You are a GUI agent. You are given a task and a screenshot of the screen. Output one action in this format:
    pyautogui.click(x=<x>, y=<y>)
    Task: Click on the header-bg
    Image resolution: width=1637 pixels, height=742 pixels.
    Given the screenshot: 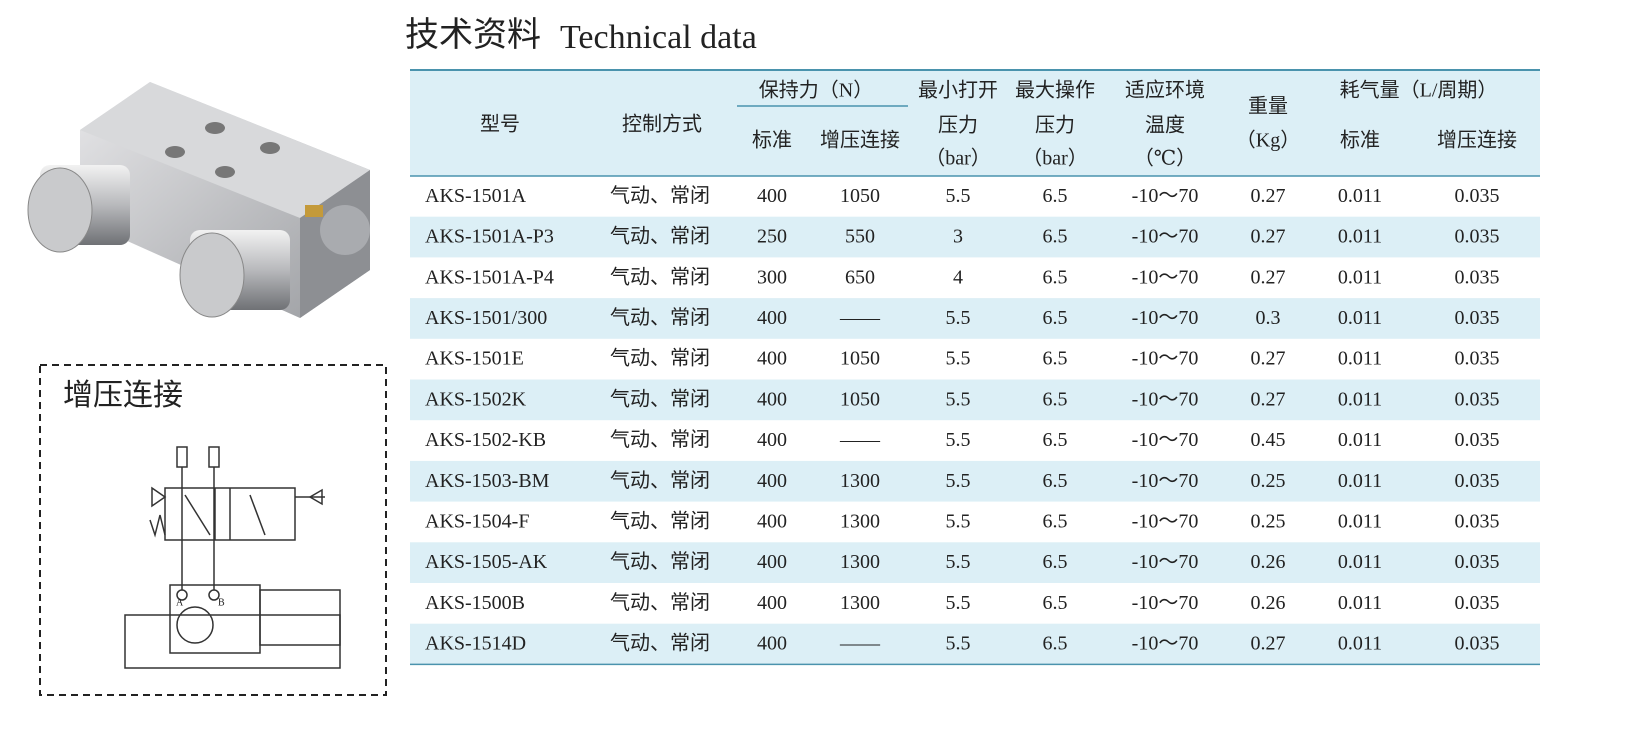 What is the action you would take?
    pyautogui.click(x=975, y=123)
    